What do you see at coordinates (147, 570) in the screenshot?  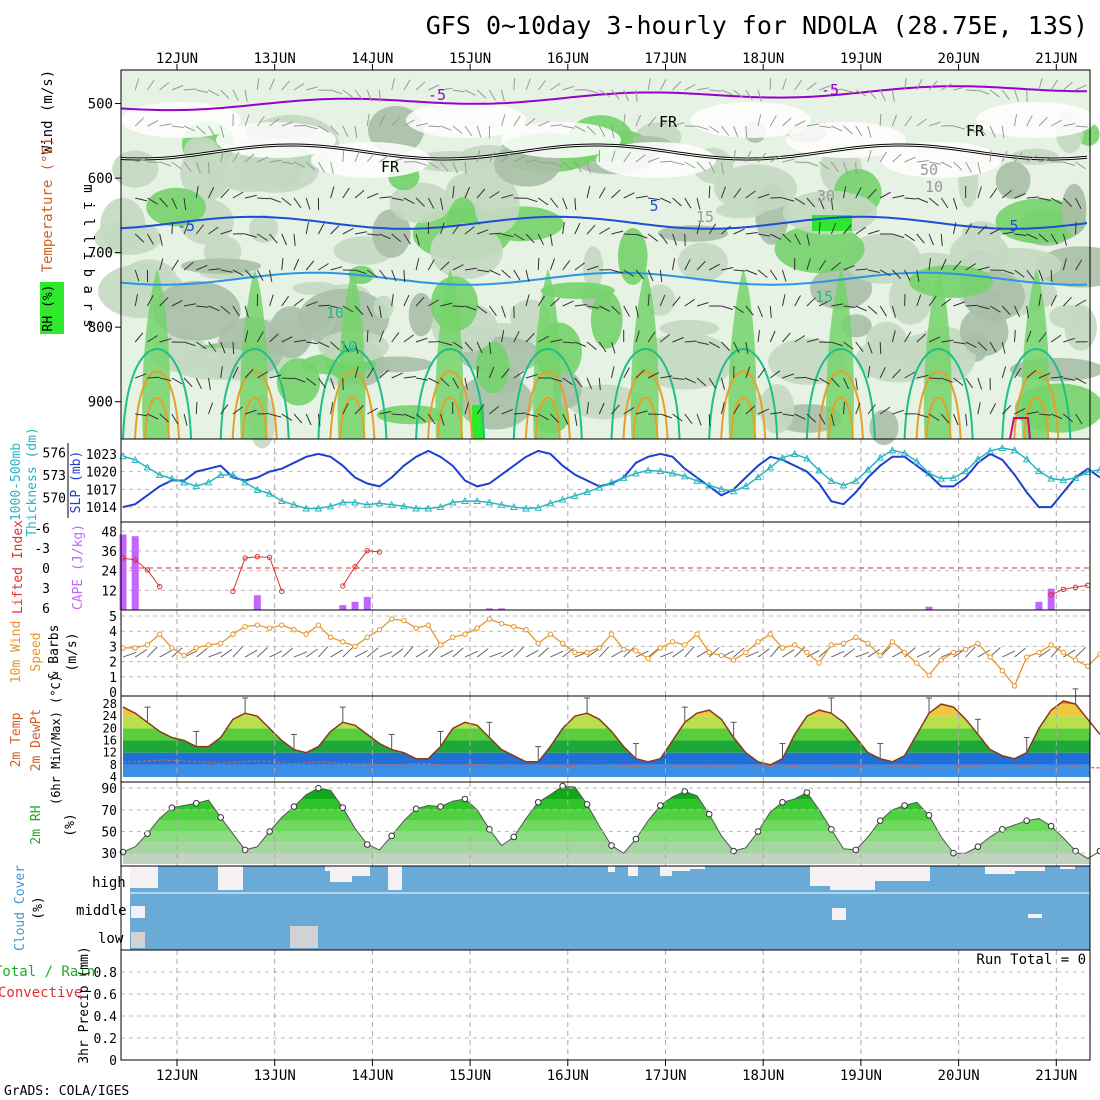 I see `lifted-index-marker` at bounding box center [147, 570].